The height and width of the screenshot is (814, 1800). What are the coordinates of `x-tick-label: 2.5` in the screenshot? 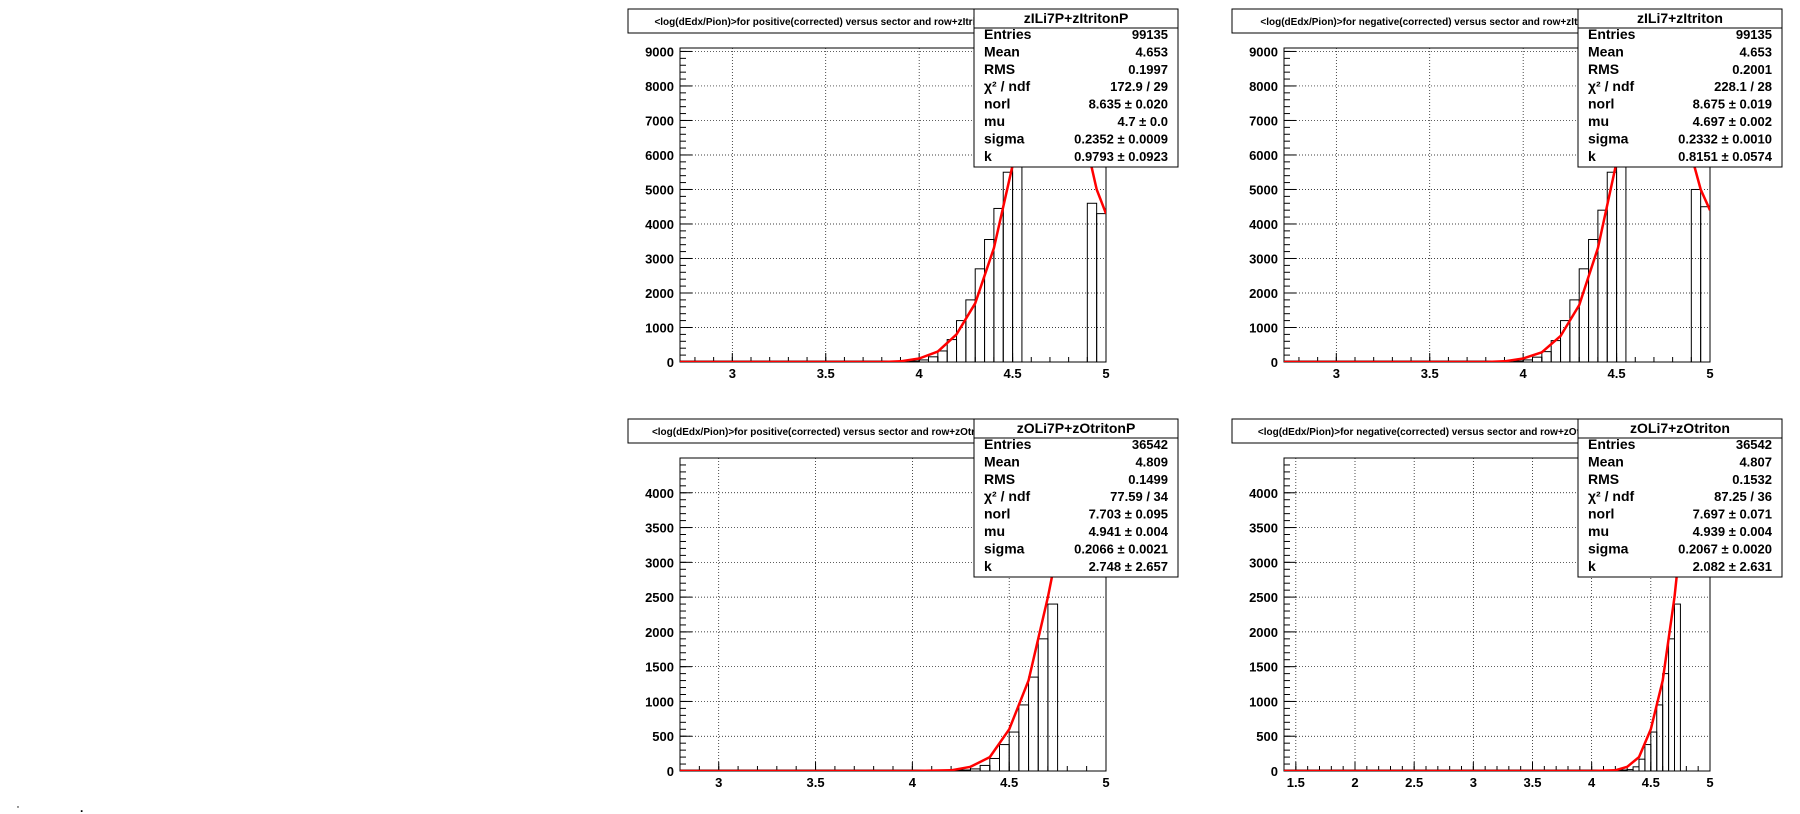 It's located at (1414, 782).